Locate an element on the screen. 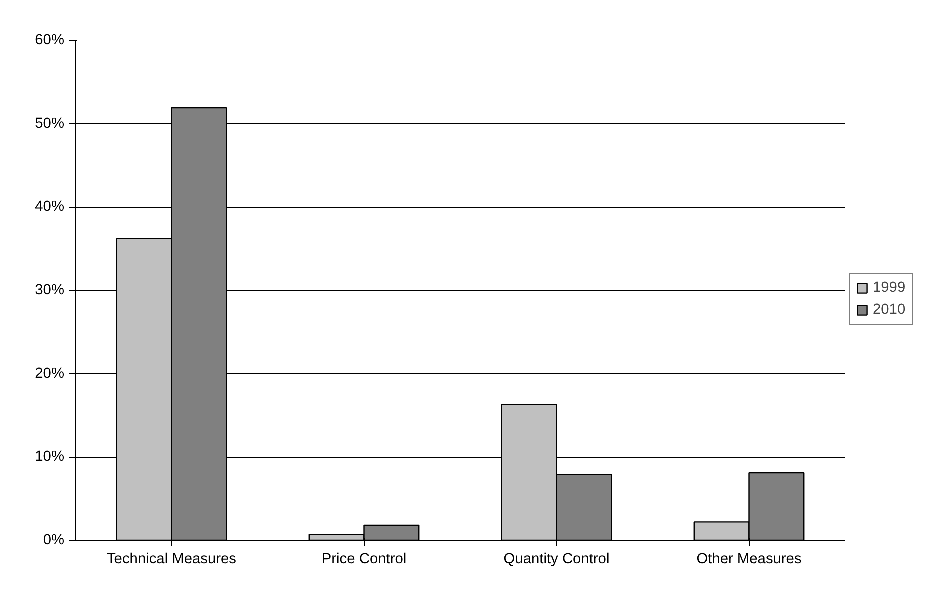 Image resolution: width=933 pixels, height=602 pixels. y-tick-label: 20% is located at coordinates (50, 374).